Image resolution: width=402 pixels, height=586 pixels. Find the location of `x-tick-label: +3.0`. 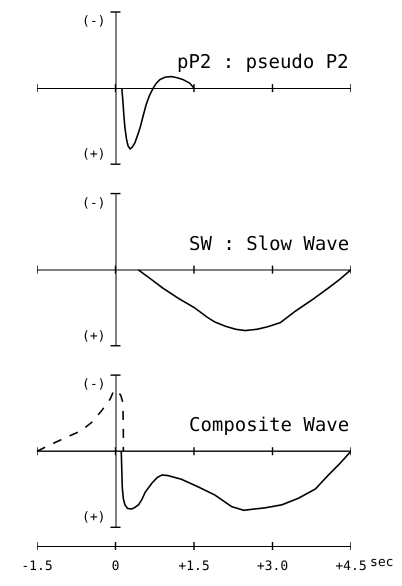

x-tick-label: +3.0 is located at coordinates (272, 566).